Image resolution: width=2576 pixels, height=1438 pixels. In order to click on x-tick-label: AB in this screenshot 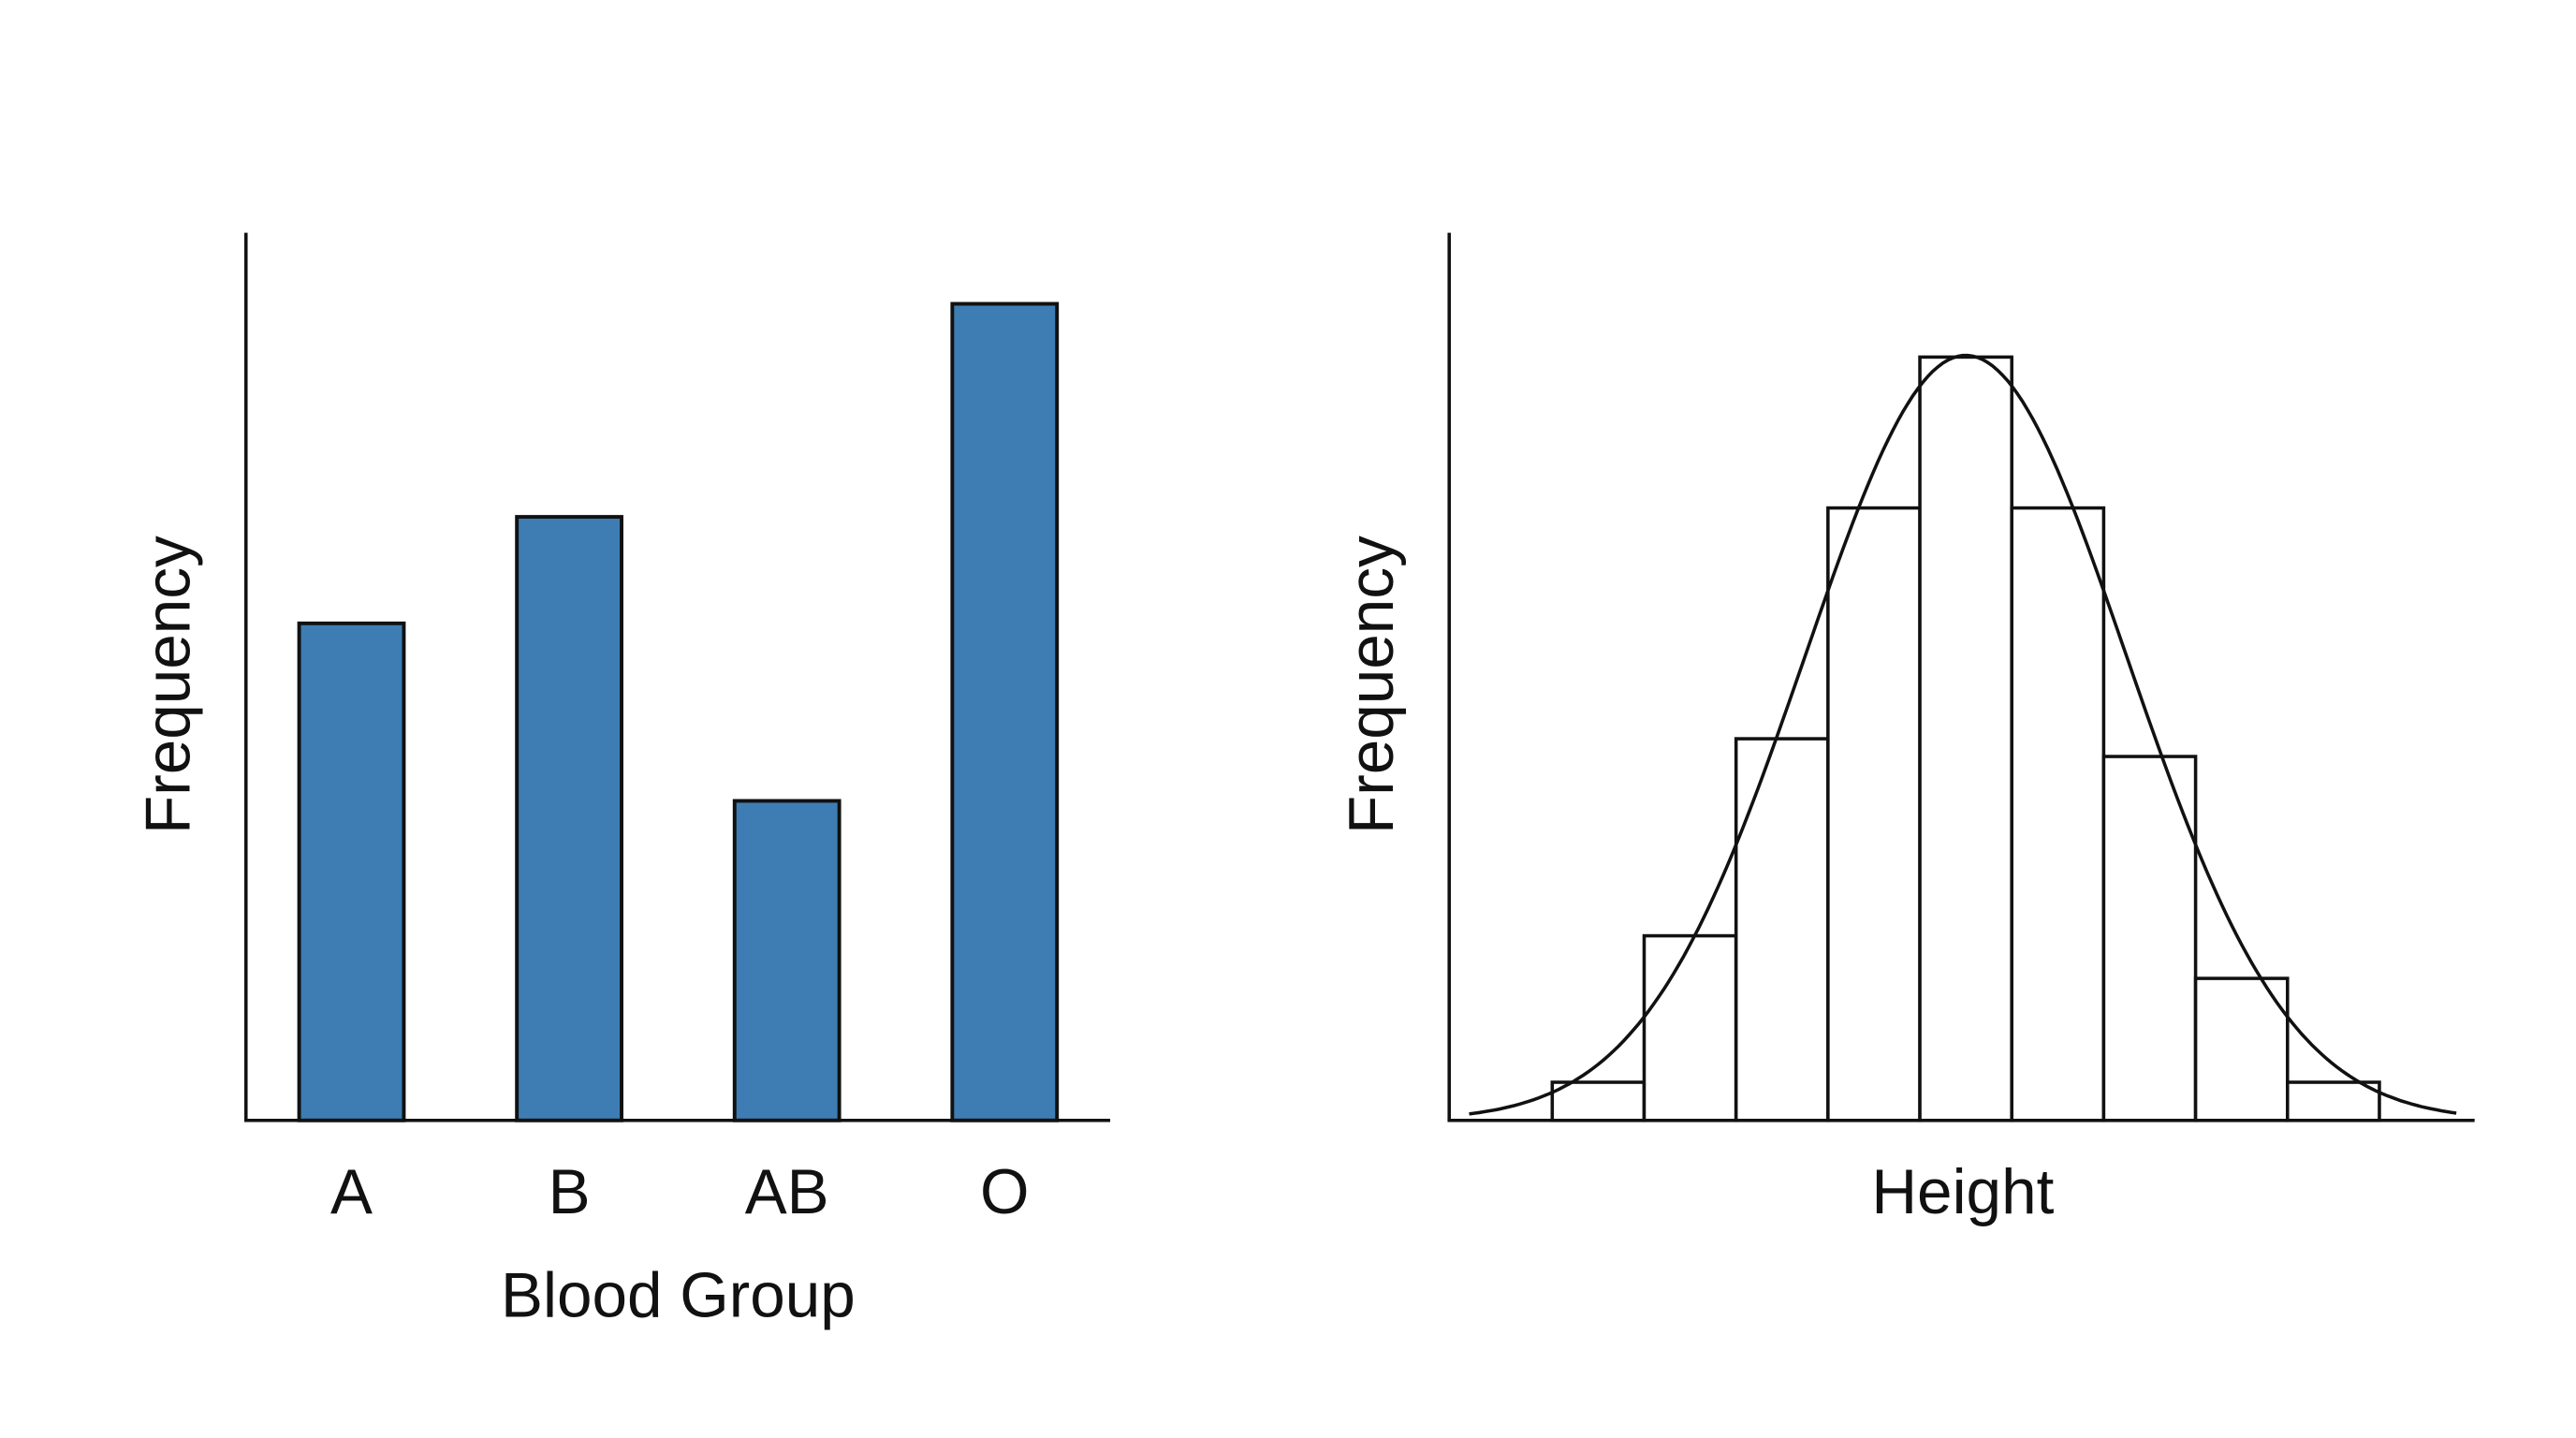, I will do `click(787, 1192)`.